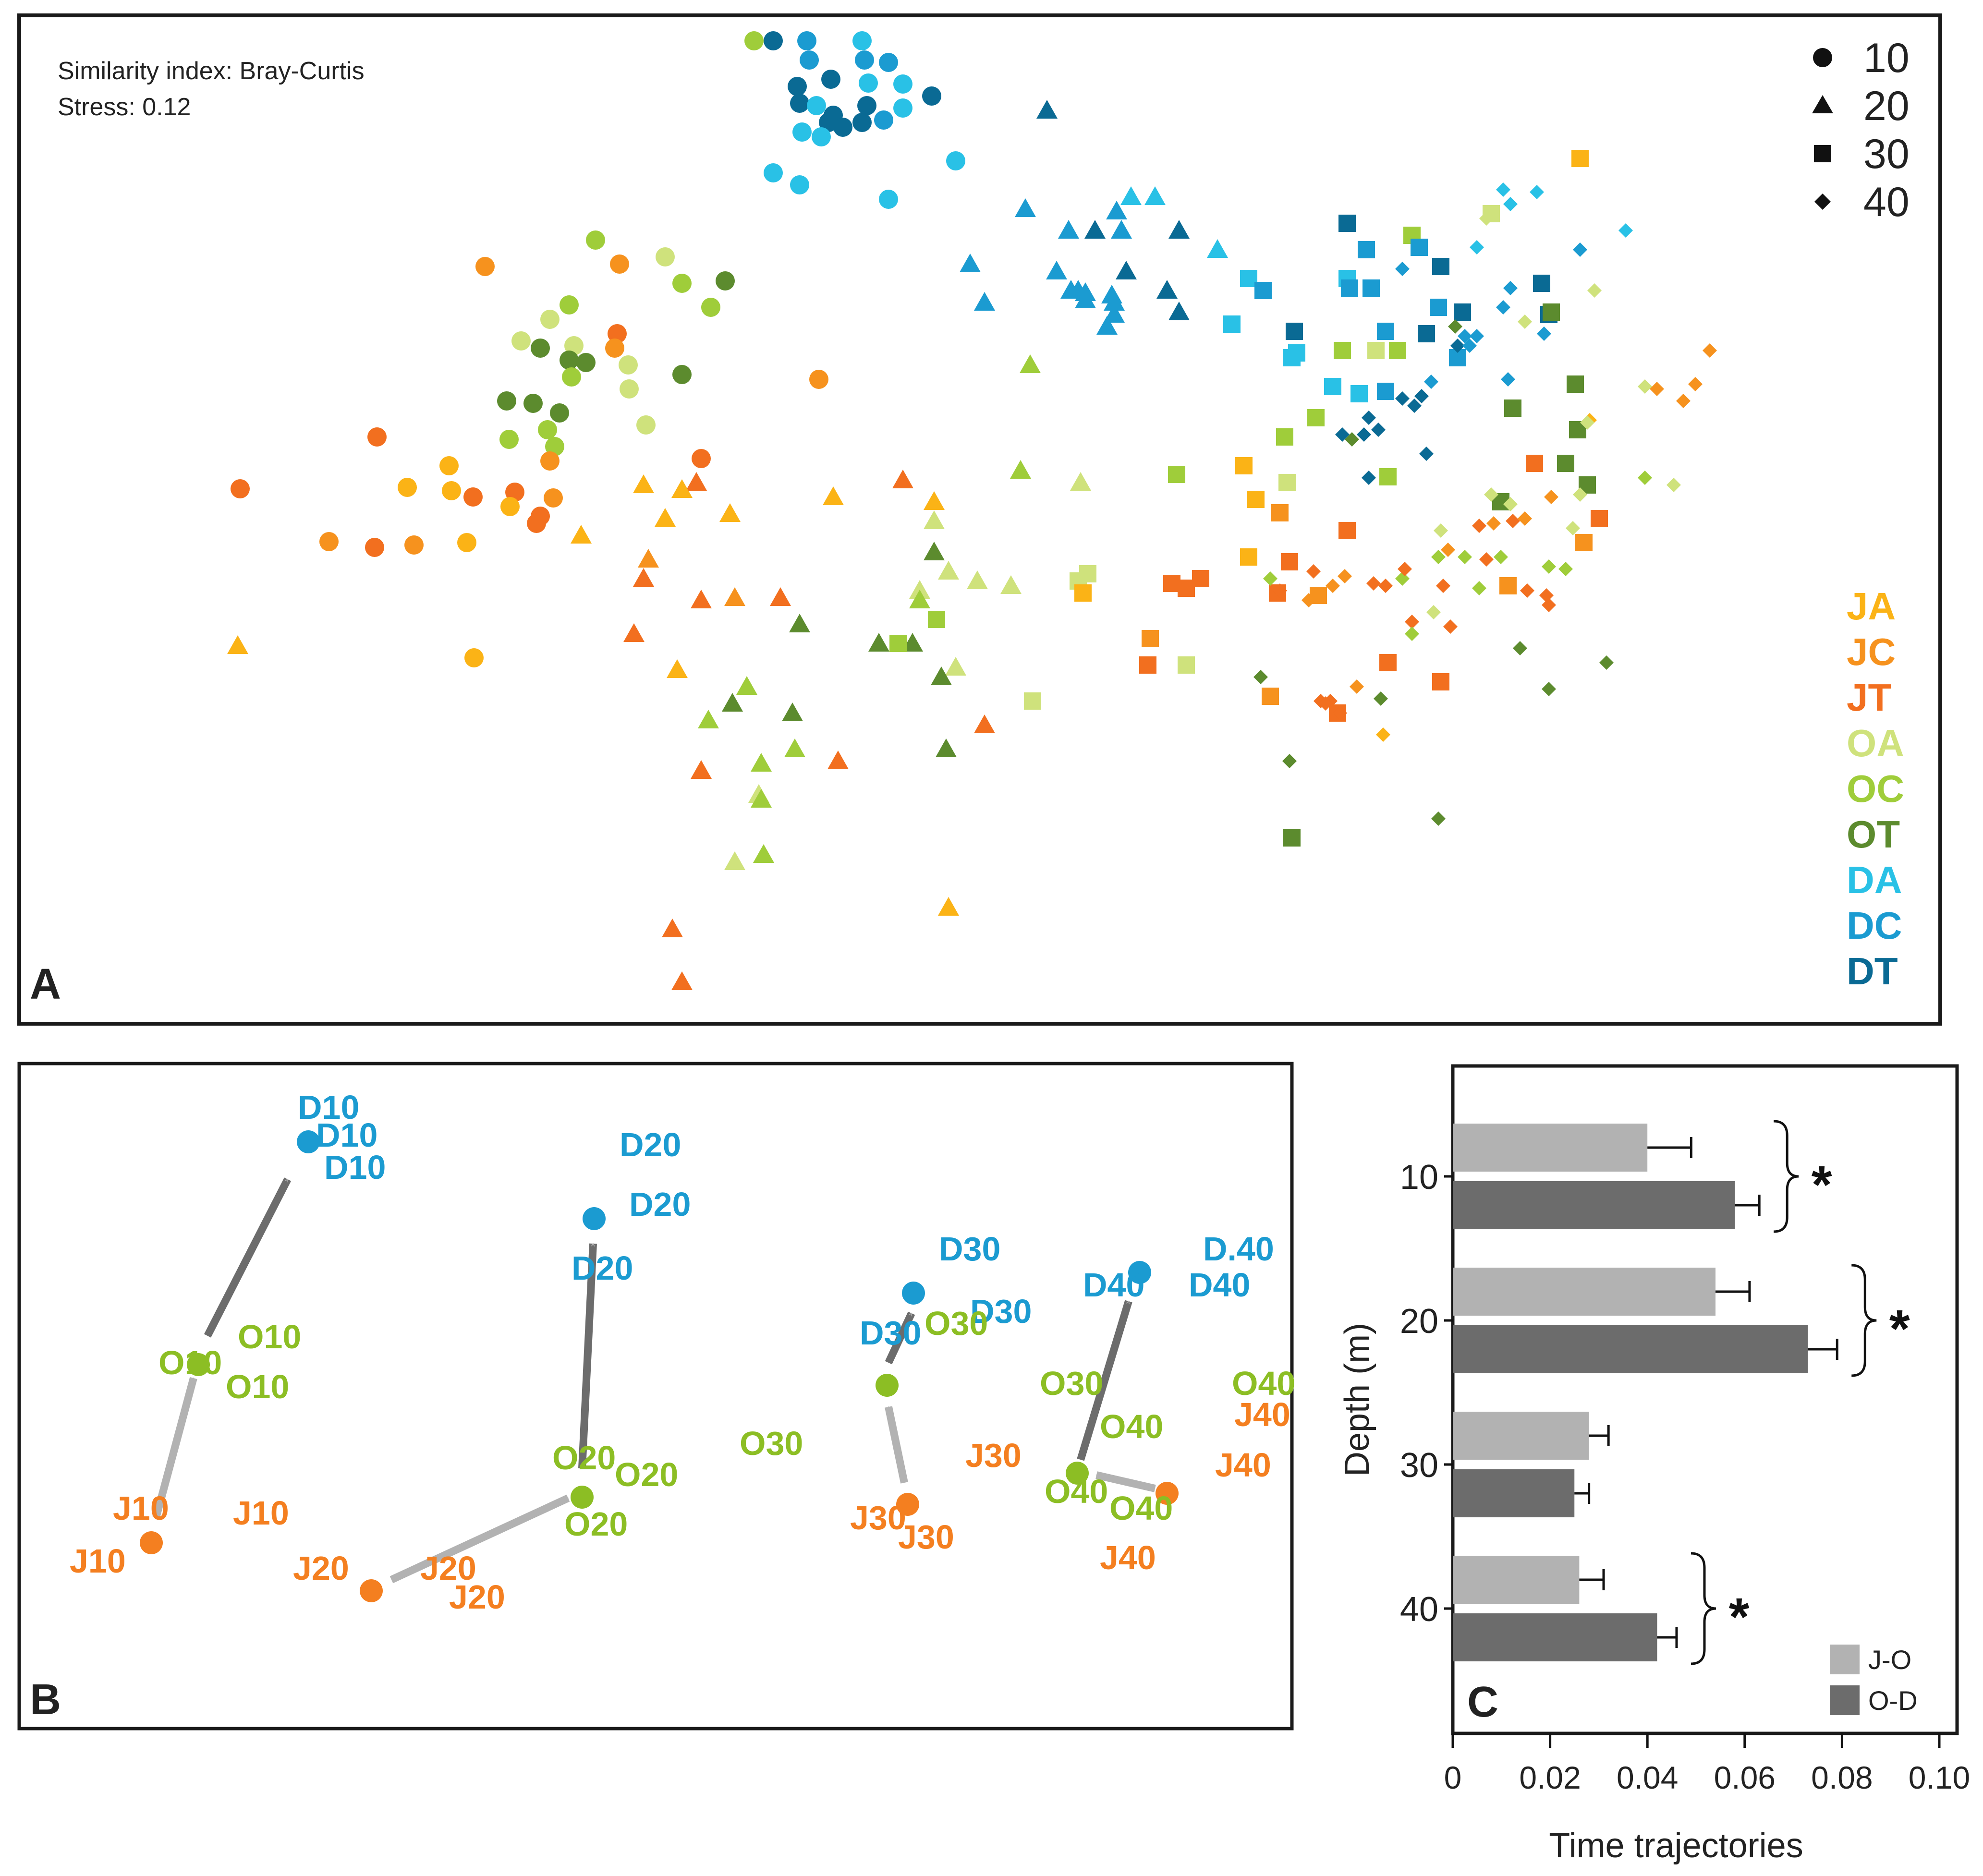 The height and width of the screenshot is (1876, 1983). What do you see at coordinates (1676, 1846) in the screenshot?
I see `x-axis-label: Time trajectories` at bounding box center [1676, 1846].